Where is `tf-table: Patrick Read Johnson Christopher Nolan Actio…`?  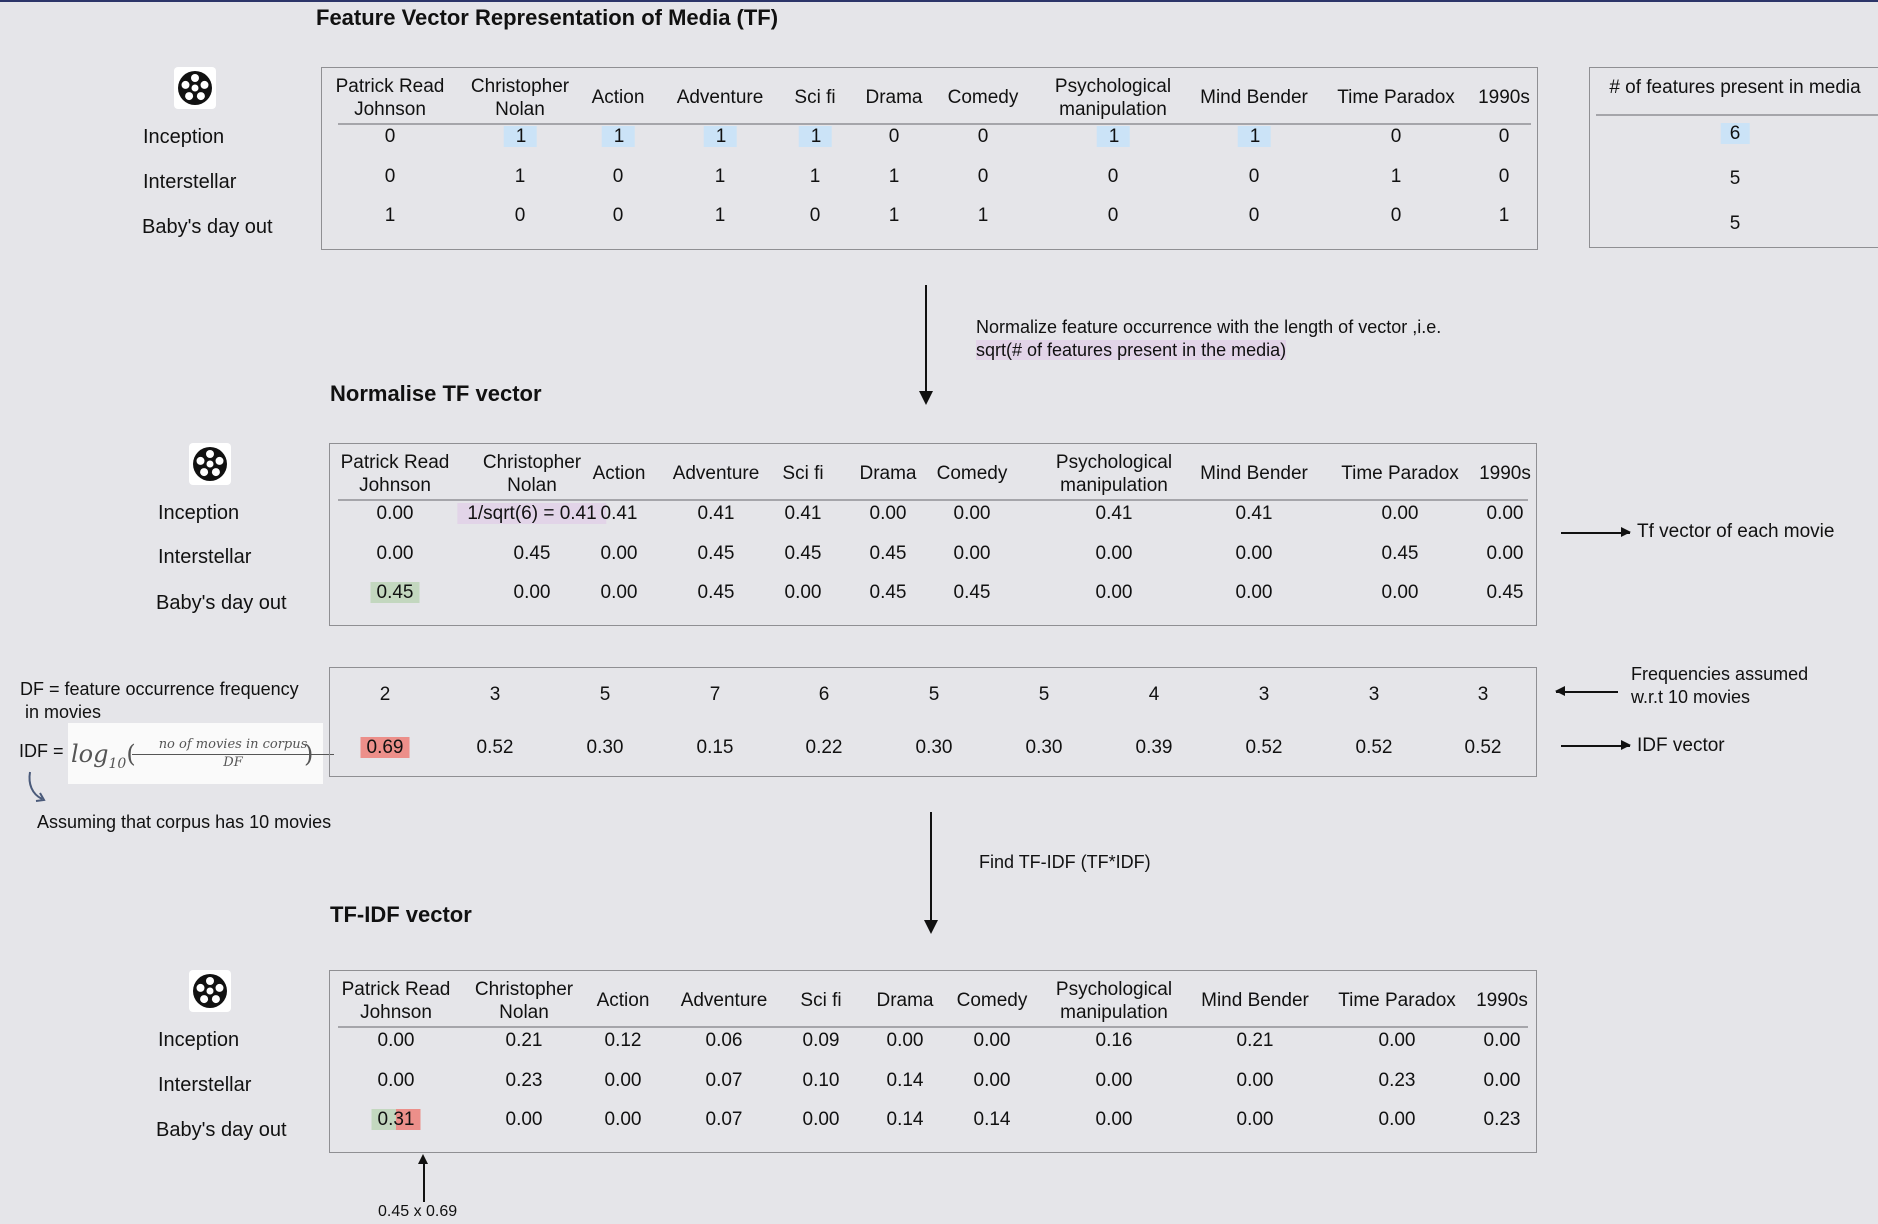 tf-table: Patrick Read Johnson Christopher Nolan Actio… is located at coordinates (929, 158).